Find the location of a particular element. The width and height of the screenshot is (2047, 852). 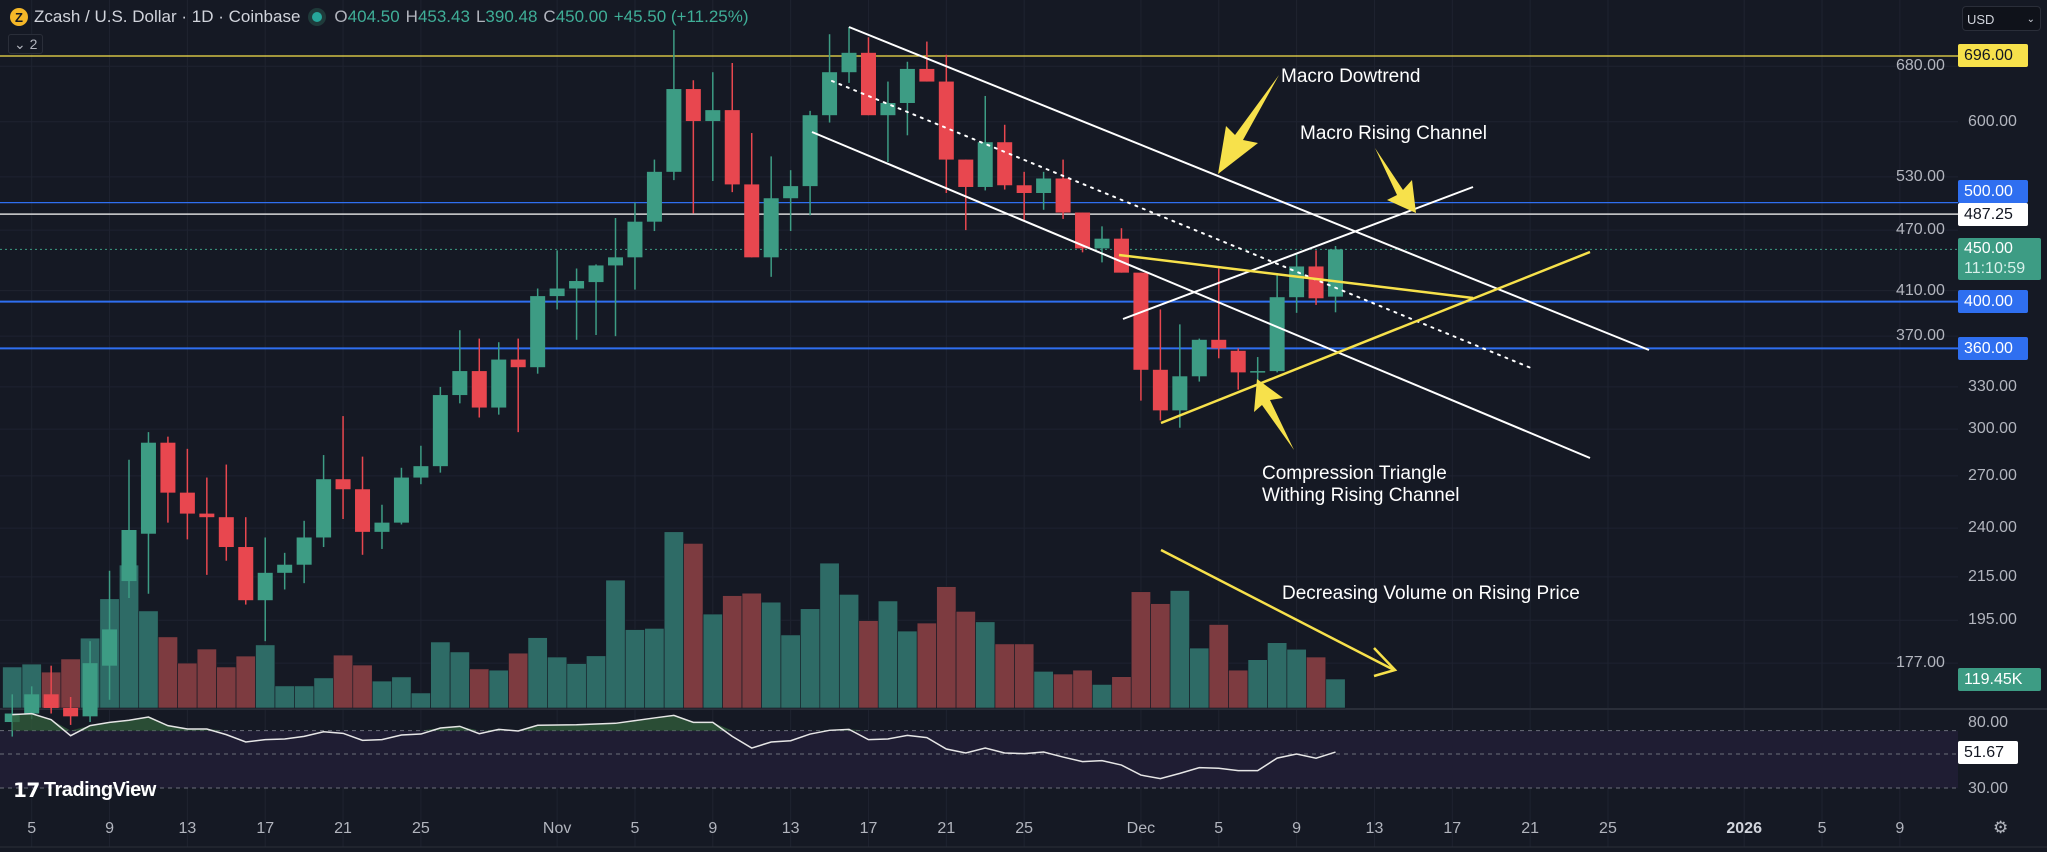

time-tick: 5 is located at coordinates (32, 828).